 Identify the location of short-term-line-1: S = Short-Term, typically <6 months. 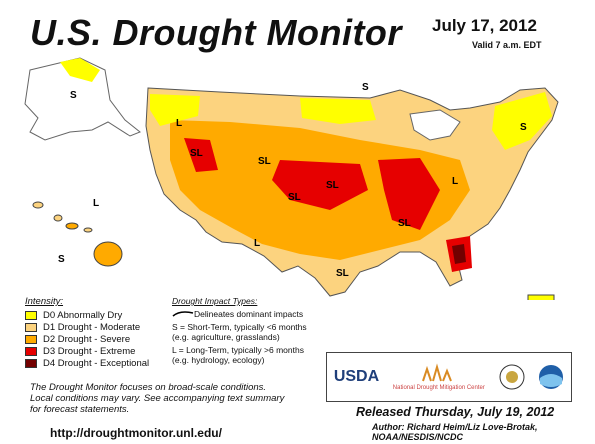
(239, 327).